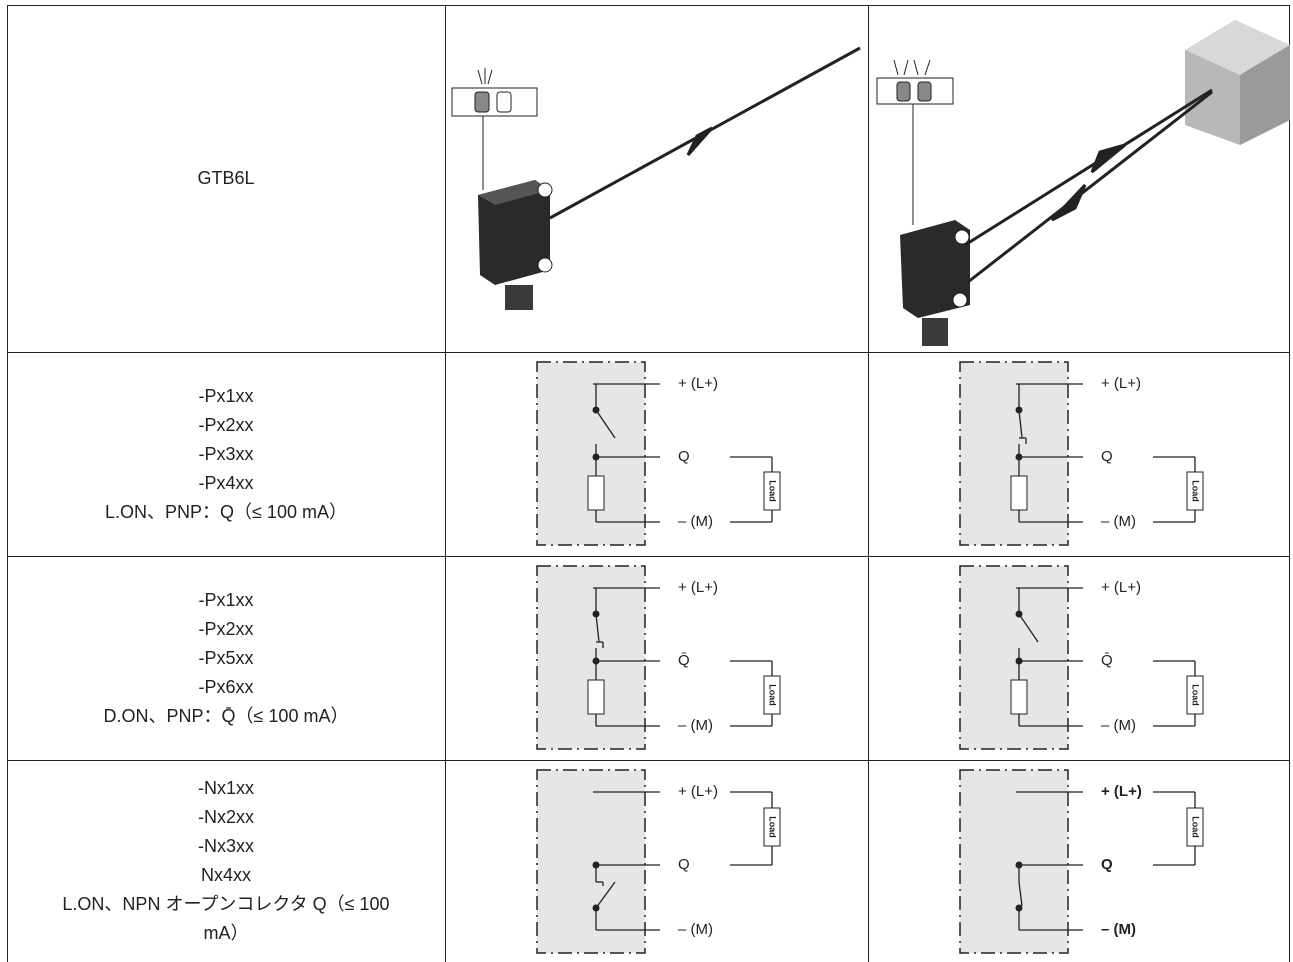 Image resolution: width=1293 pixels, height=962 pixels. I want to click on variant-line: D.ON、PNP：Q̄（≤ 100 mA）, so click(226, 715).